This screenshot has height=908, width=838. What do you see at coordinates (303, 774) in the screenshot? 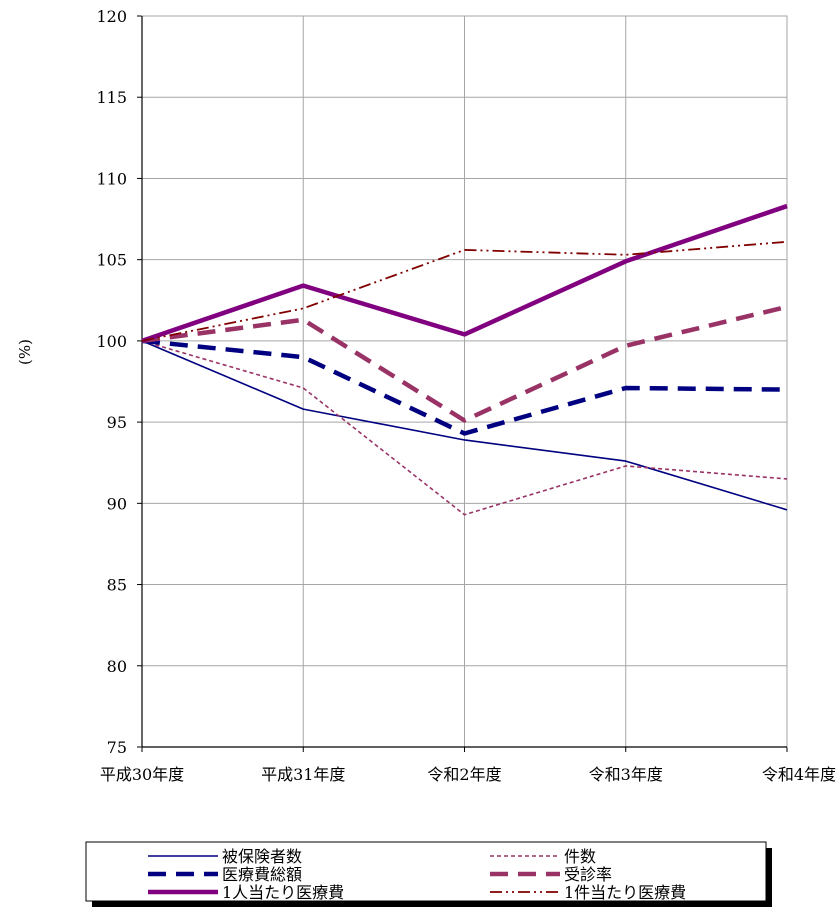
I see `x-tick-label: 平成31年度` at bounding box center [303, 774].